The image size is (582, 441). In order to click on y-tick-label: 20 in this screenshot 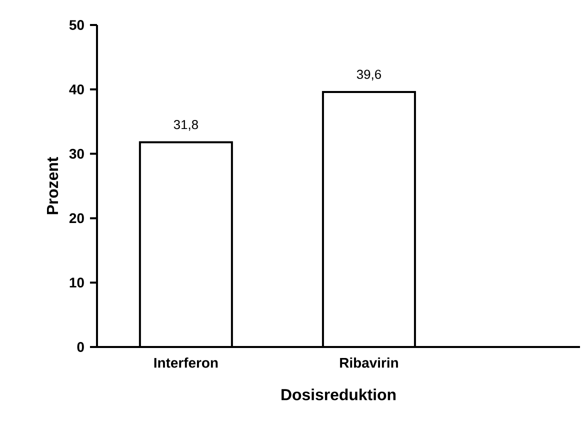, I will do `click(76, 218)`.